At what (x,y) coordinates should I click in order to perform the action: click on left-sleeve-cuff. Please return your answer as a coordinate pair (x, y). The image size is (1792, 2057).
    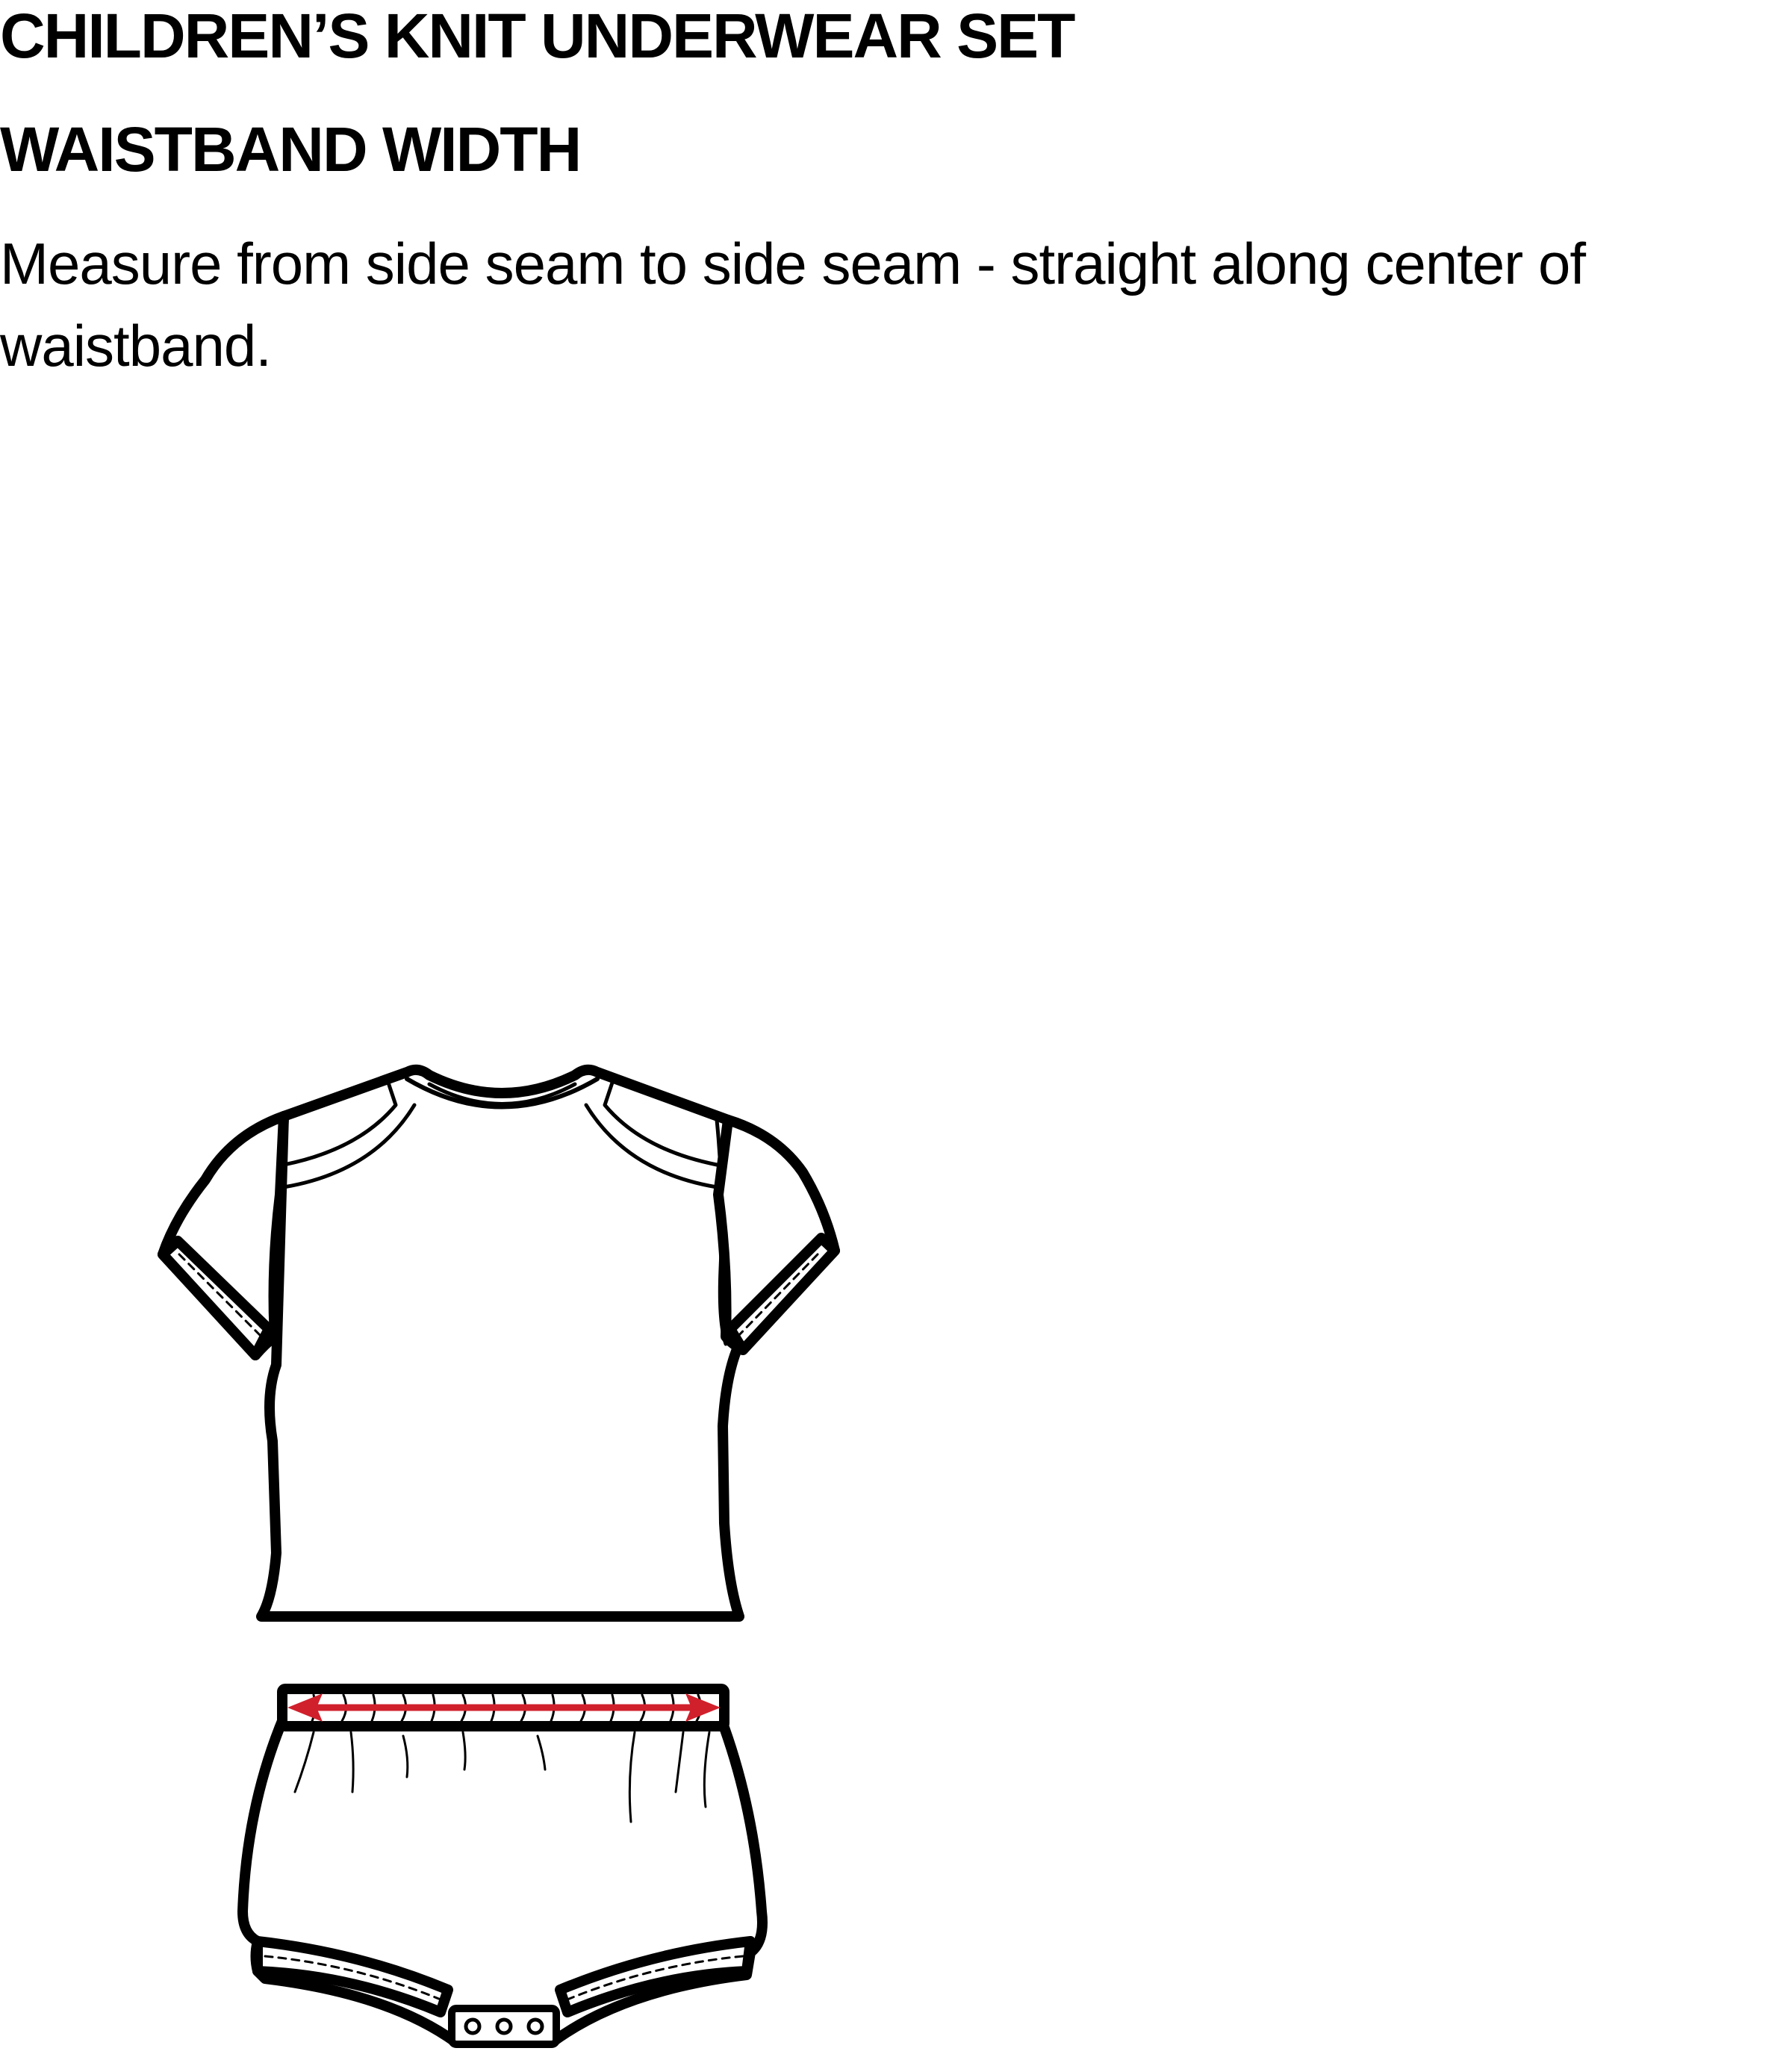
    Looking at the image, I should click on (216, 1298).